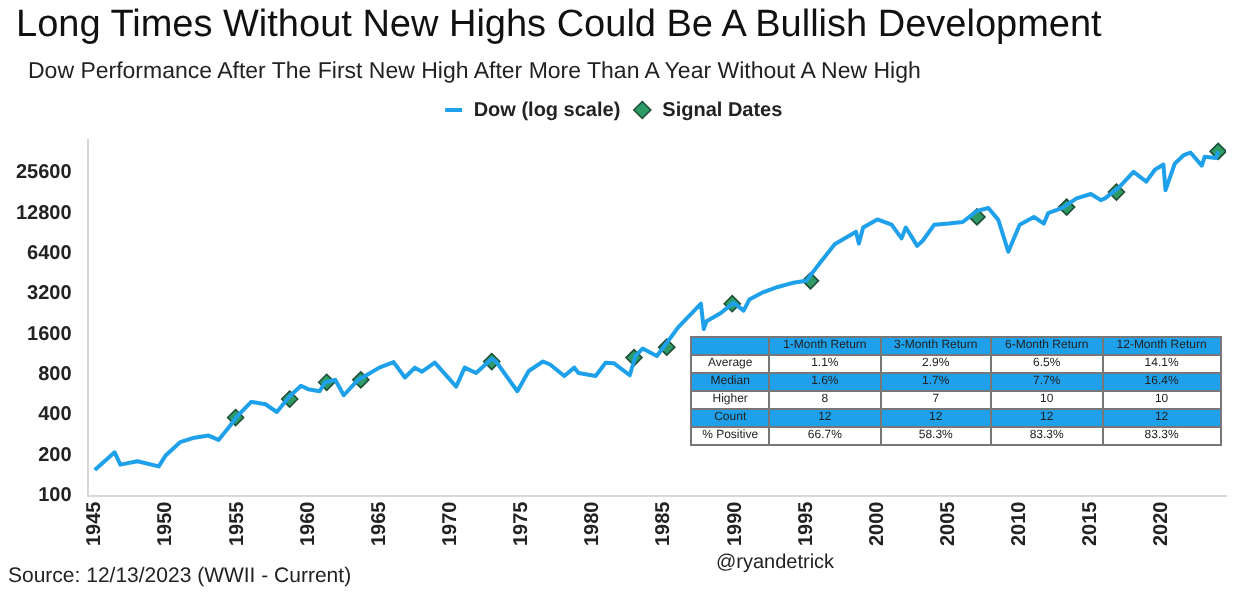 The height and width of the screenshot is (606, 1254). Describe the element at coordinates (55, 375) in the screenshot. I see `y-tick-label: 800` at that location.